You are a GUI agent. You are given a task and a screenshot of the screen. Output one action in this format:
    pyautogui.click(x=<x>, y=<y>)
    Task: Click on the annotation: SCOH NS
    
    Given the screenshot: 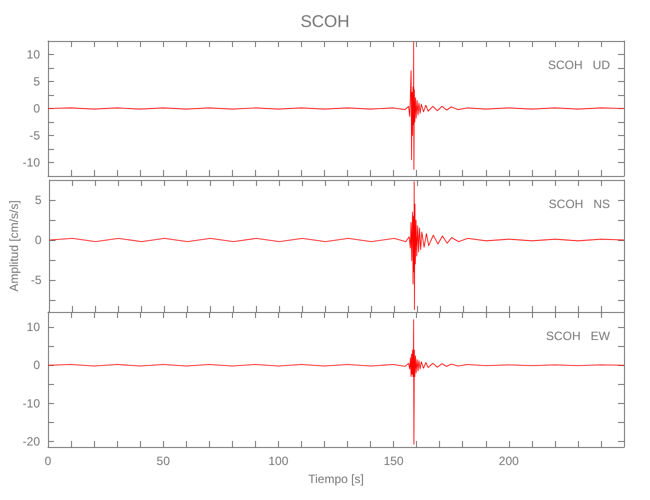 What is the action you would take?
    pyautogui.click(x=579, y=204)
    